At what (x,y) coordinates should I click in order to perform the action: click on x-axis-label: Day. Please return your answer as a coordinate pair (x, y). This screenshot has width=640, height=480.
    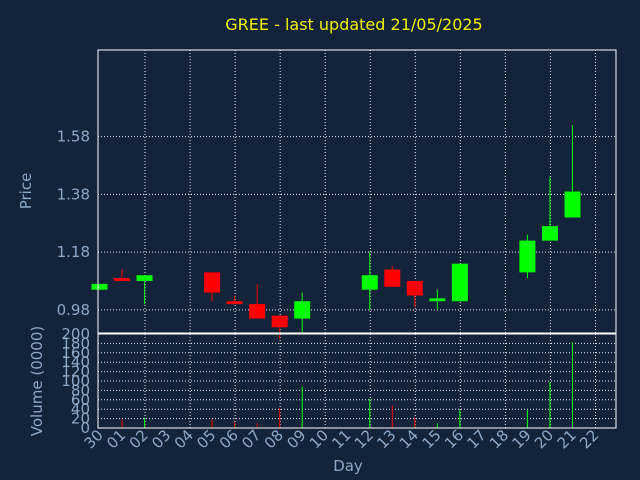
    Looking at the image, I should click on (348, 466).